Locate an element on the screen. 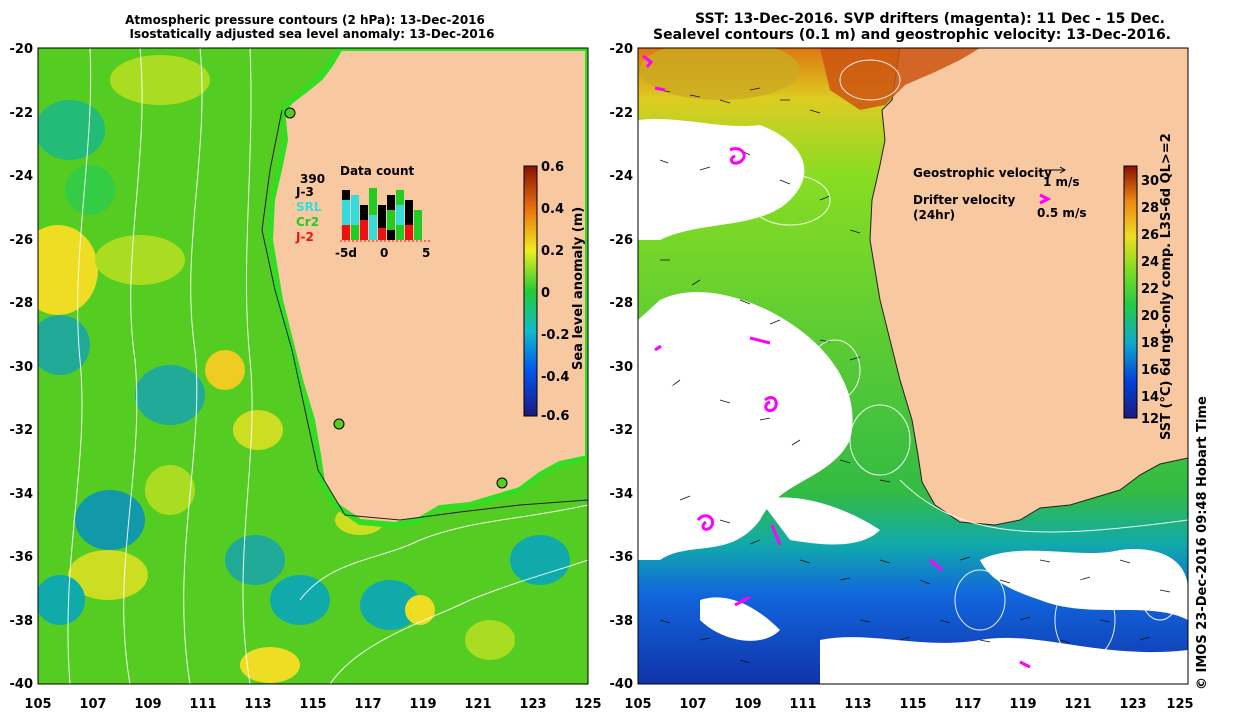 This screenshot has width=1250, height=720. svg-text: 24 is located at coordinates (1150, 262).